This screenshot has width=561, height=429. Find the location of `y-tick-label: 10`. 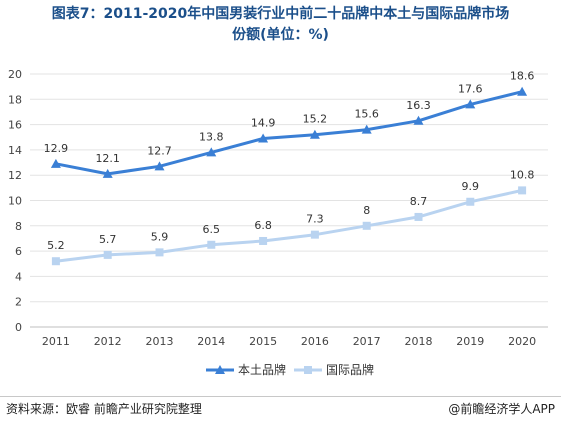

y-tick-label: 10 is located at coordinates (15, 201).